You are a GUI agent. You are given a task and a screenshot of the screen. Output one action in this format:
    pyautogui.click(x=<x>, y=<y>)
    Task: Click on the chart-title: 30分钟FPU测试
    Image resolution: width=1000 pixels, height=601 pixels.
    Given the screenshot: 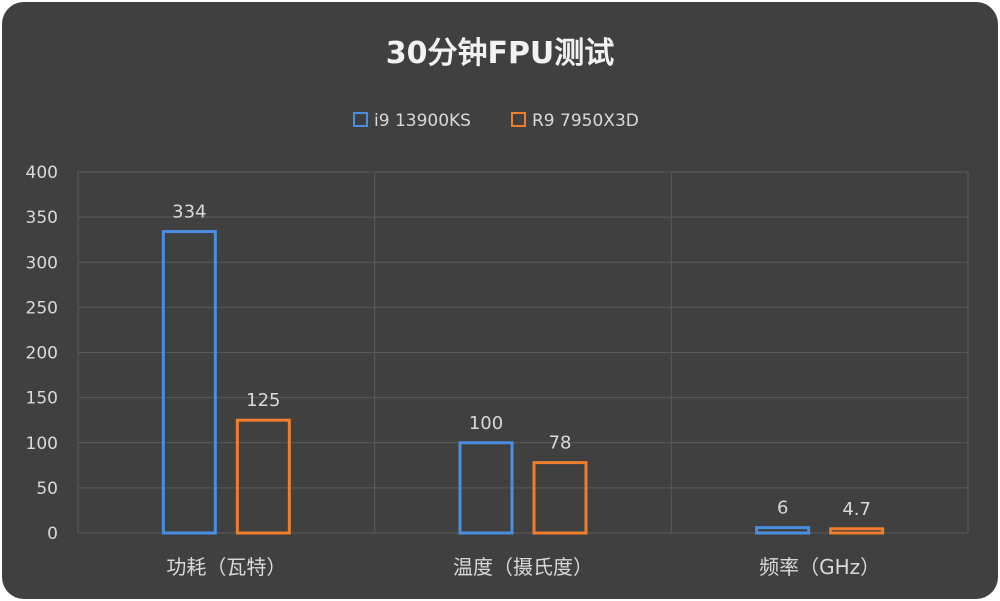 What is the action you would take?
    pyautogui.click(x=500, y=53)
    